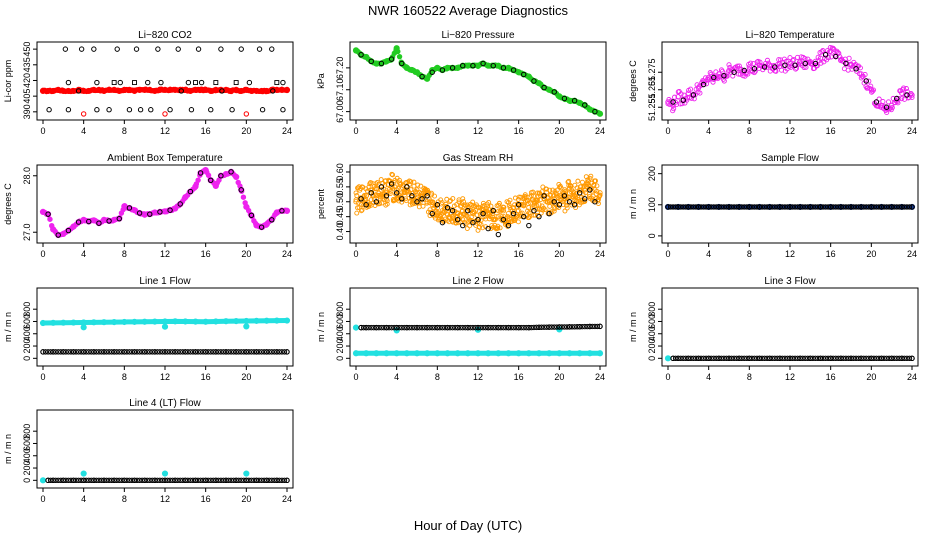 This screenshot has height=540, width=936. Describe the element at coordinates (27, 321) in the screenshot. I see `y-tick-label: 600` at that location.